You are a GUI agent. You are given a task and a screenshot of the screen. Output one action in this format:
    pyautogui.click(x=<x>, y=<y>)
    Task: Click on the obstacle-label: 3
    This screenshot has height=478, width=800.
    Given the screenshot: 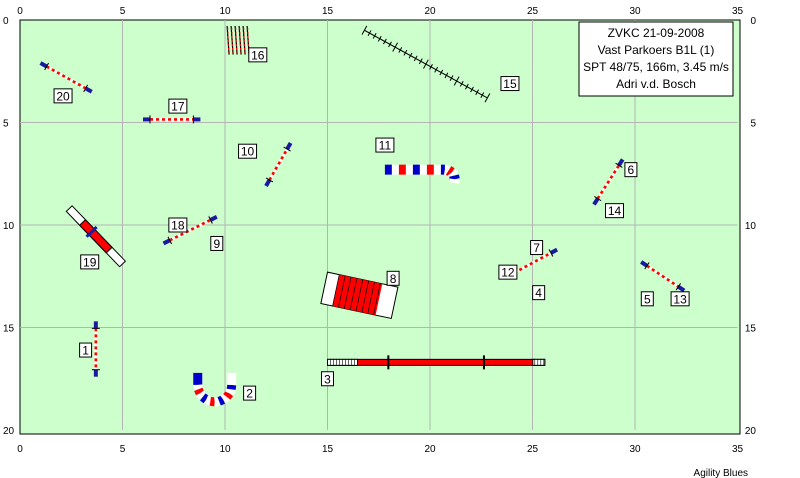 What is the action you would take?
    pyautogui.click(x=327, y=379)
    